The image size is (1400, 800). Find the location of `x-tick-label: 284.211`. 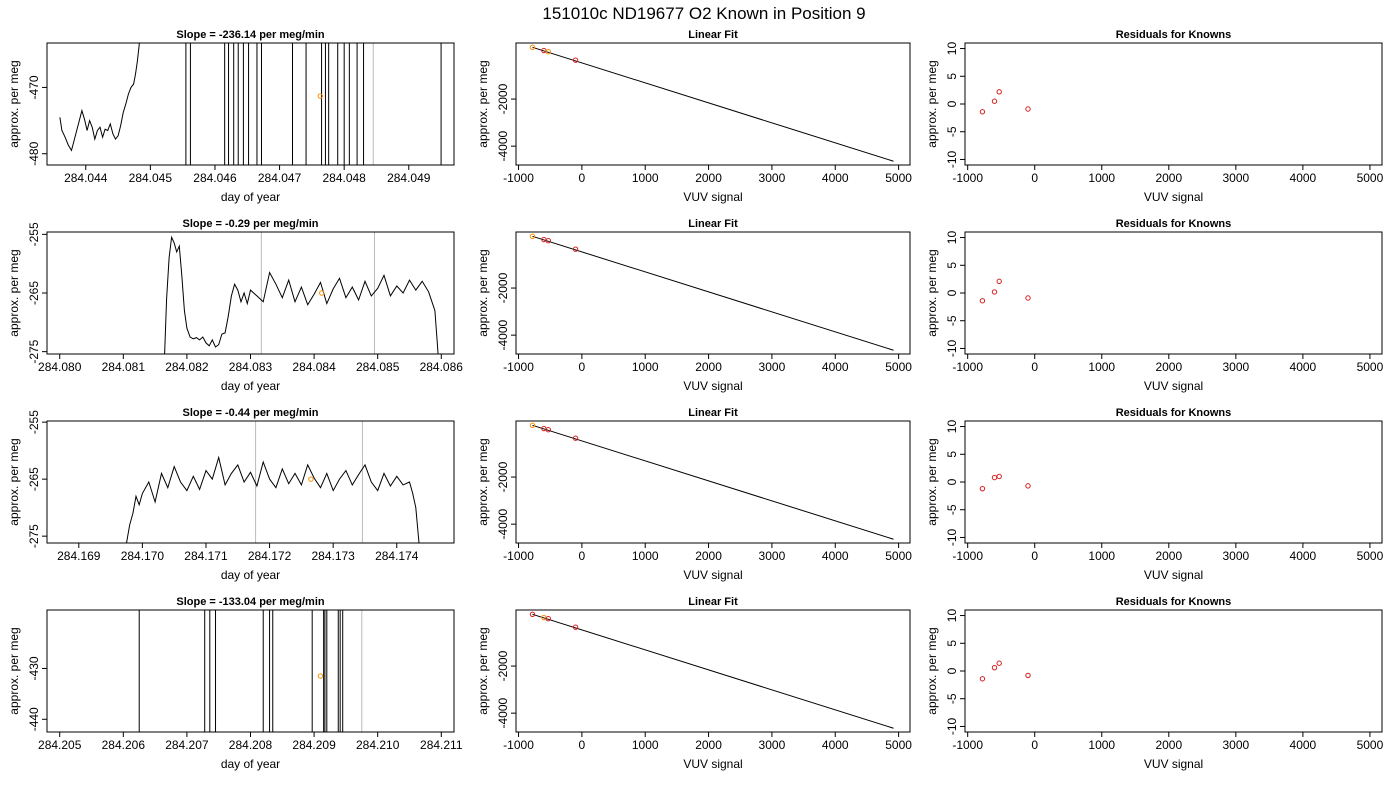

x-tick-label: 284.211 is located at coordinates (441, 745).